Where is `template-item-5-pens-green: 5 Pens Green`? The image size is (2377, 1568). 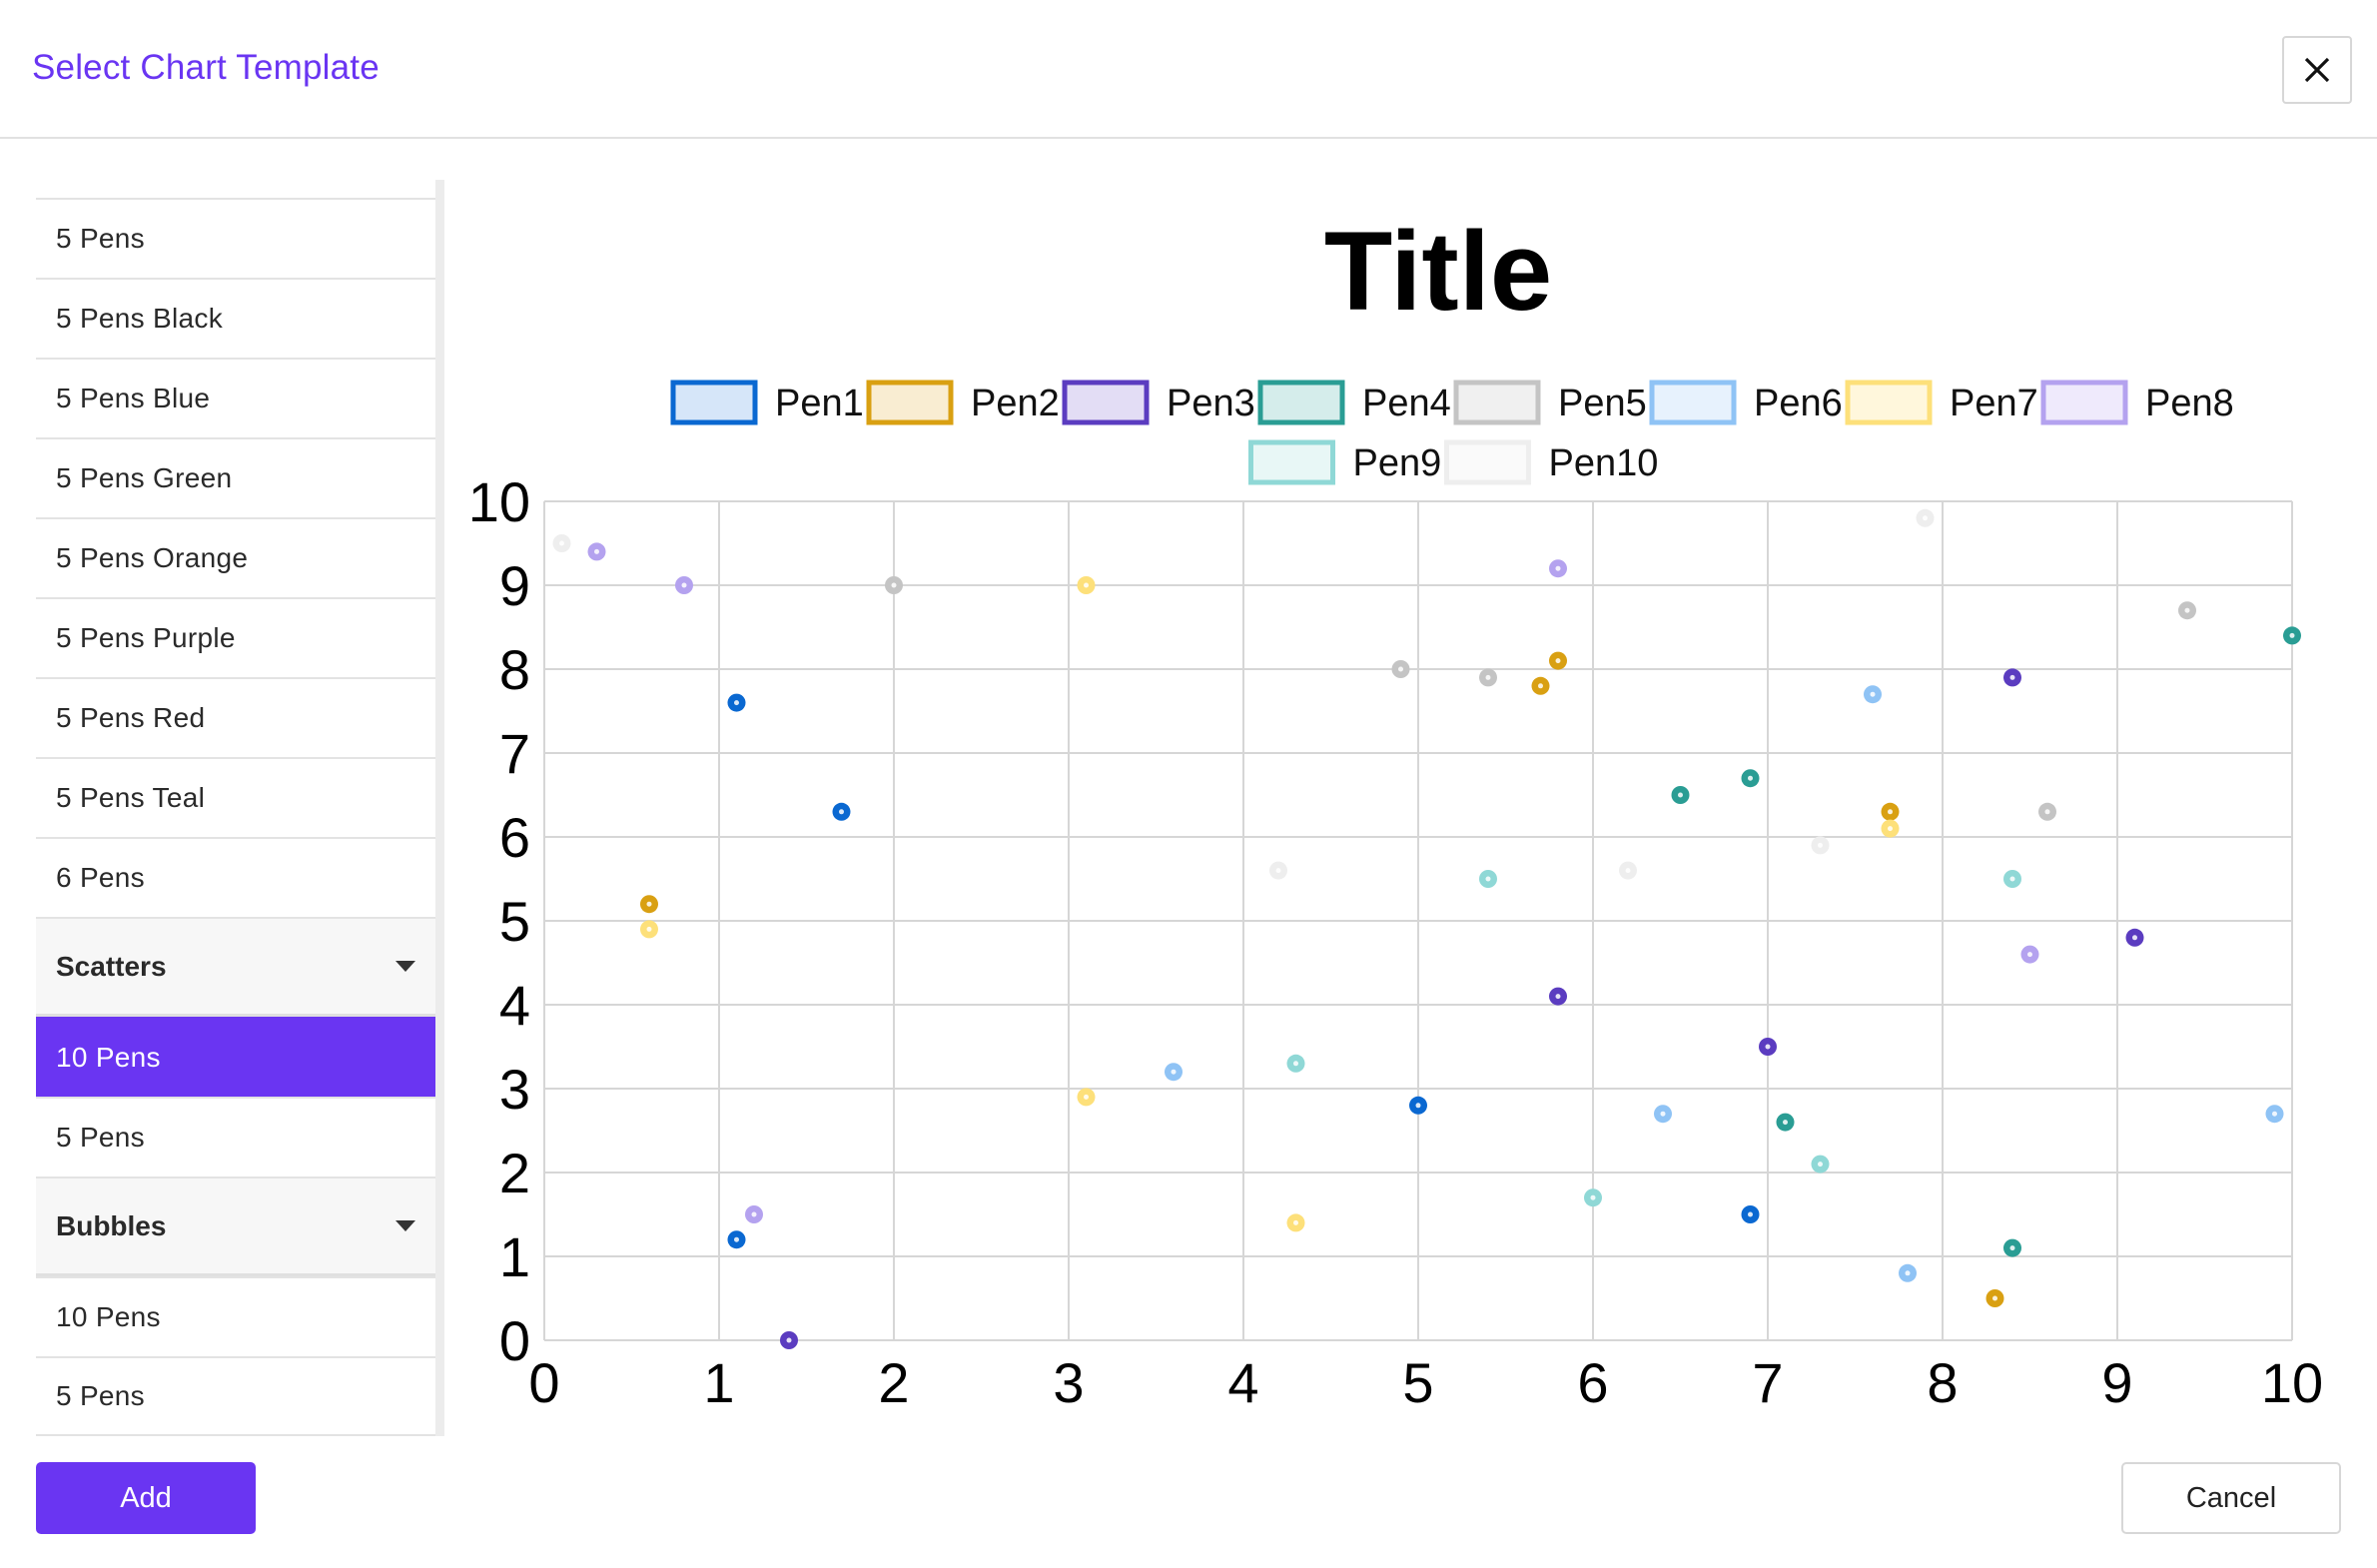
template-item-5-pens-green: 5 Pens Green is located at coordinates (236, 477).